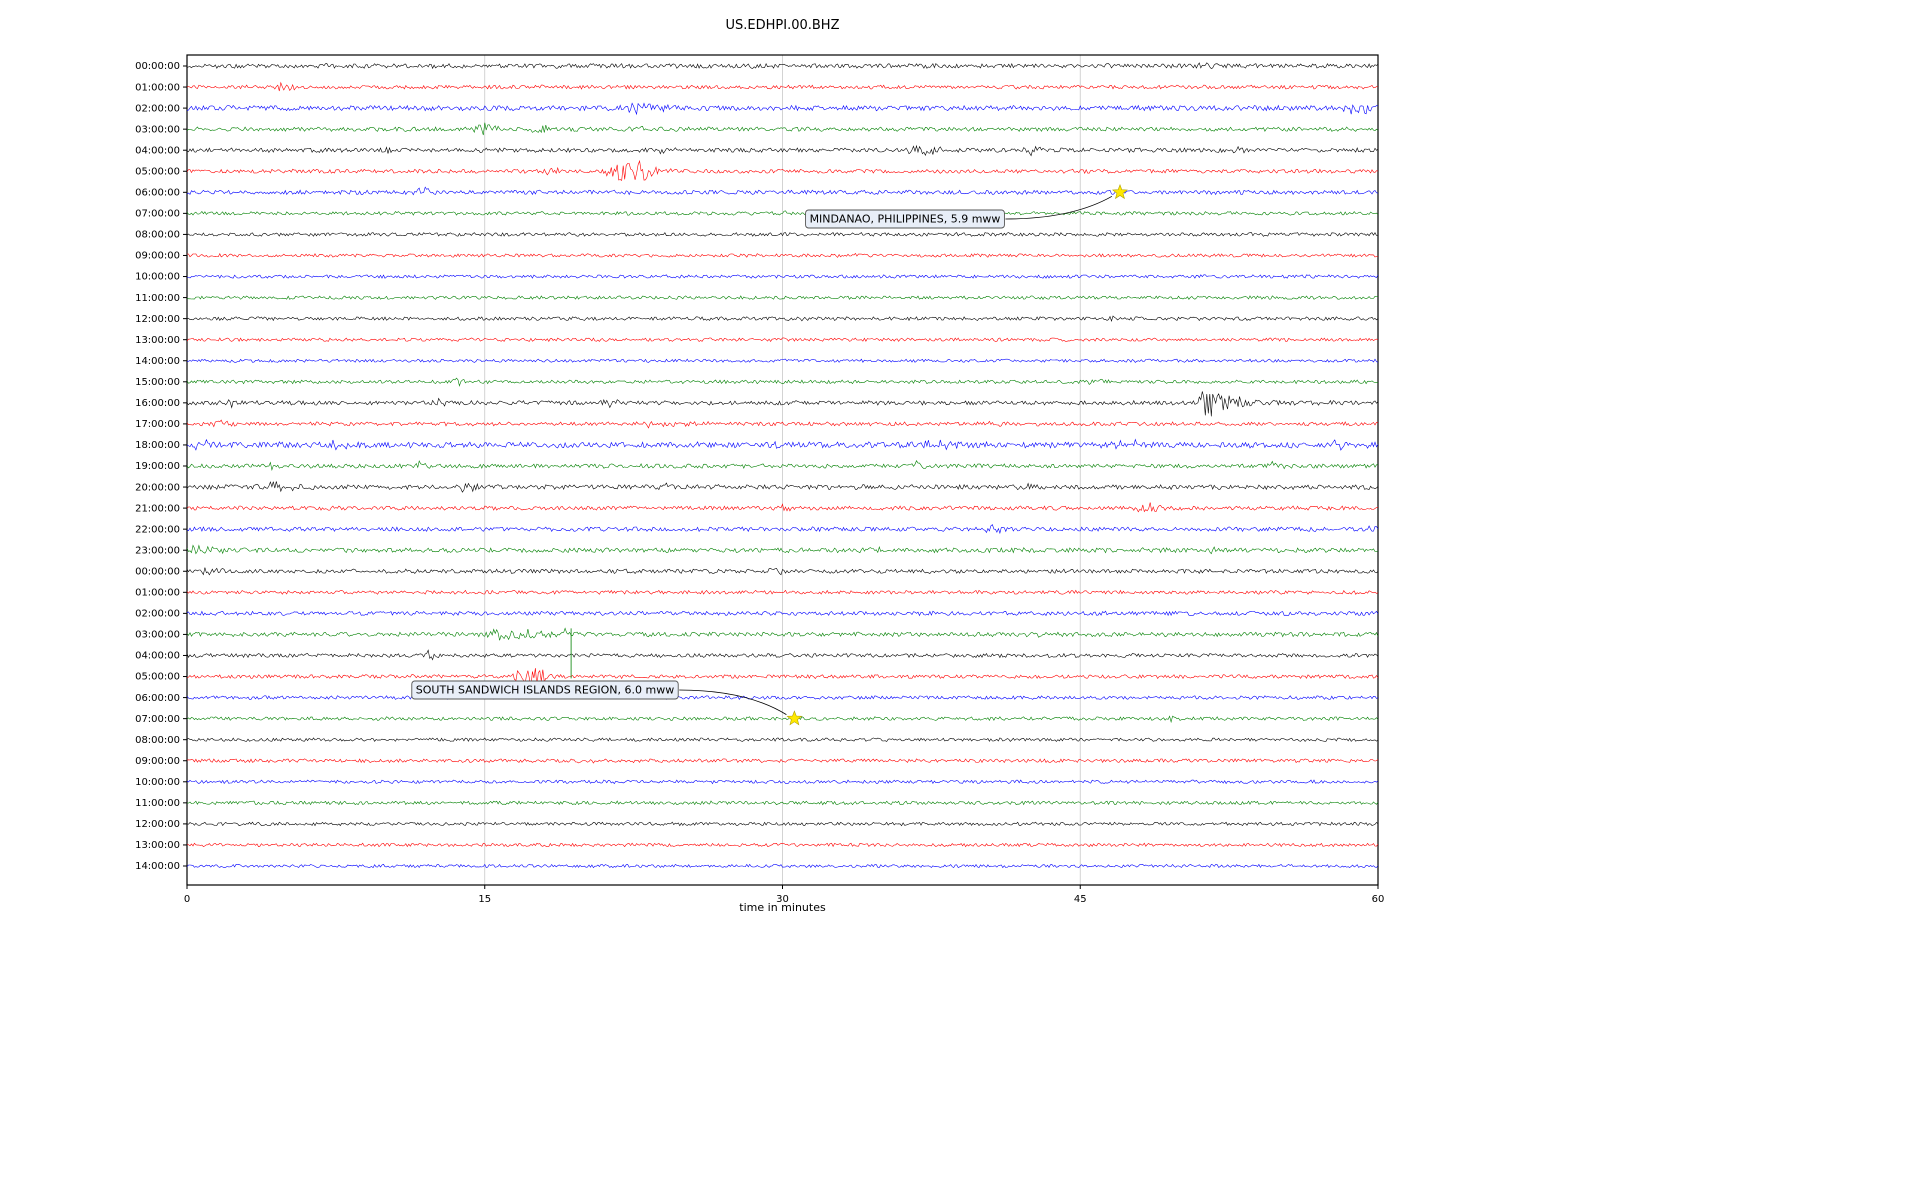 This screenshot has width=1920, height=1200. What do you see at coordinates (157, 550) in the screenshot?
I see `y-tick-label: 23:00:00` at bounding box center [157, 550].